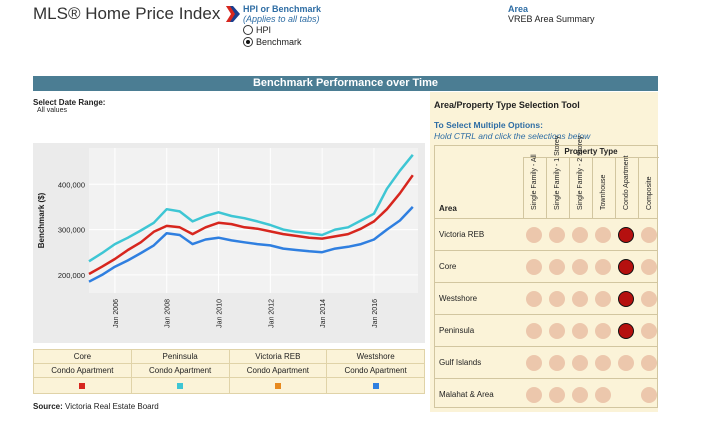  I want to click on property-type-column-label: Composite, so click(649, 193).